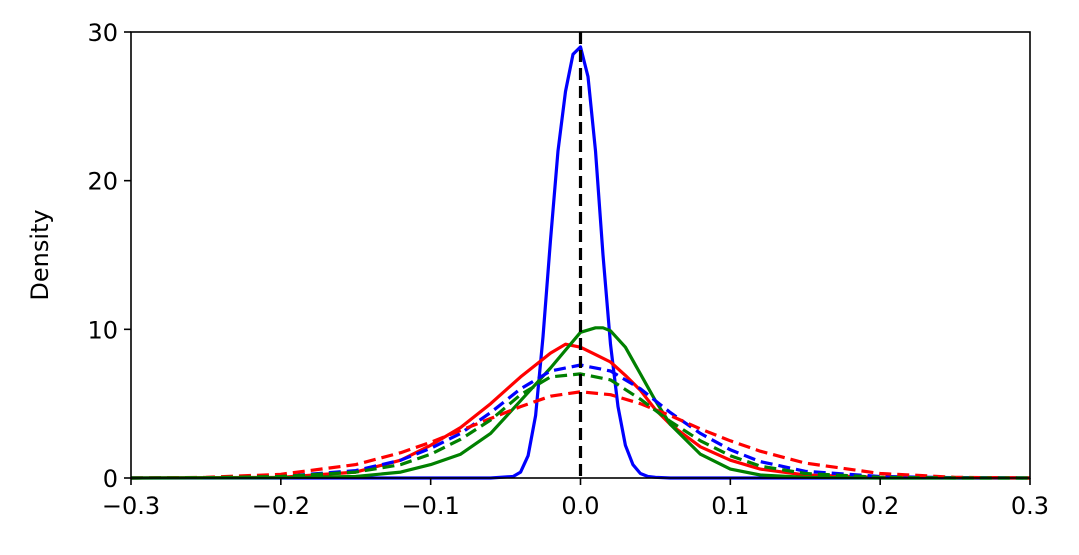 The width and height of the screenshot is (1079, 555). I want to click on y-tick-label: 30, so click(102, 33).